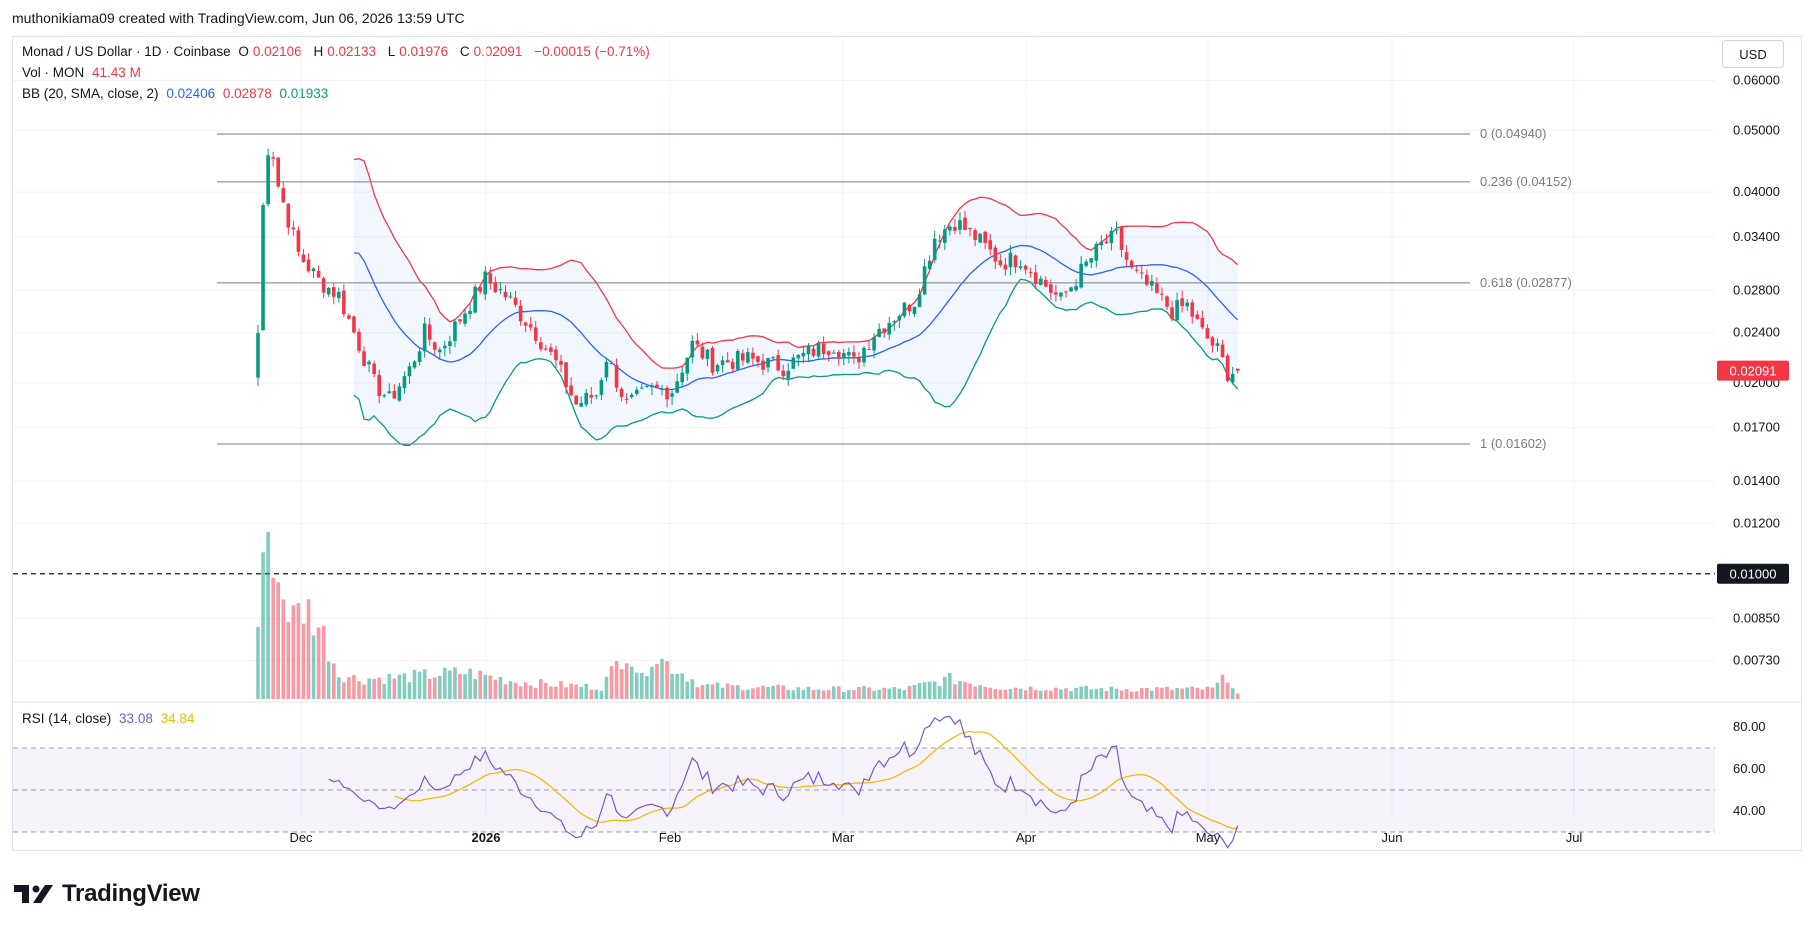 The width and height of the screenshot is (1815, 930). Describe the element at coordinates (464, 51) in the screenshot. I see `close-label: C` at that location.